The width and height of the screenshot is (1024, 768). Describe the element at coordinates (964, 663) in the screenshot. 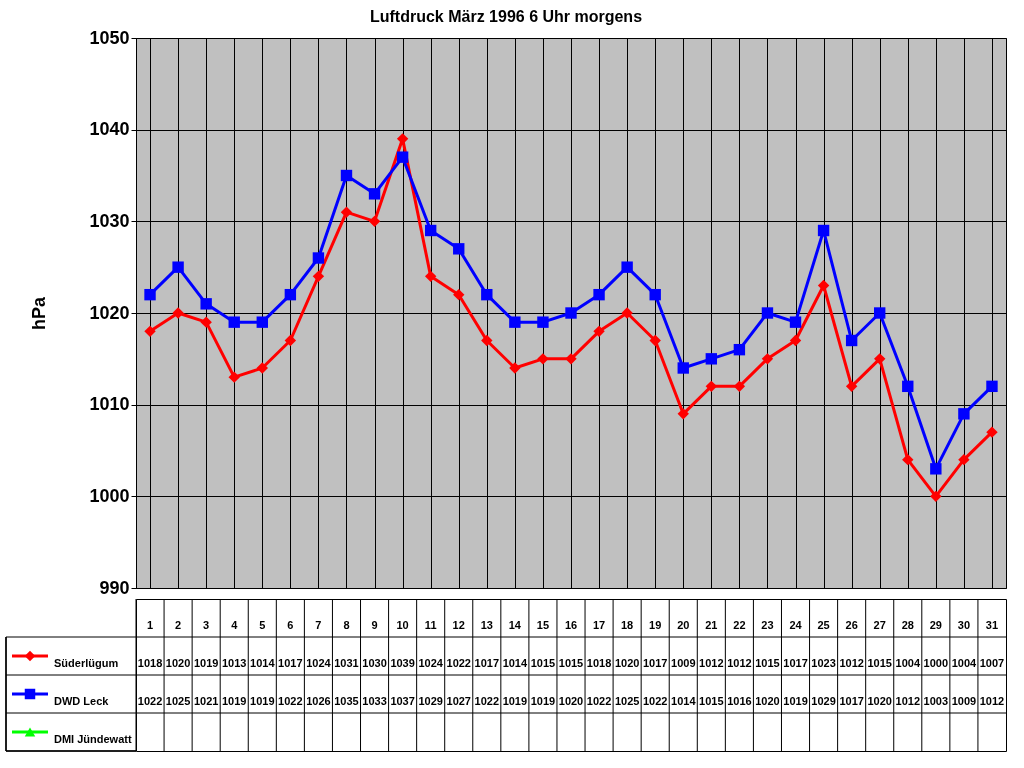

I see `data-label: 1004` at that location.